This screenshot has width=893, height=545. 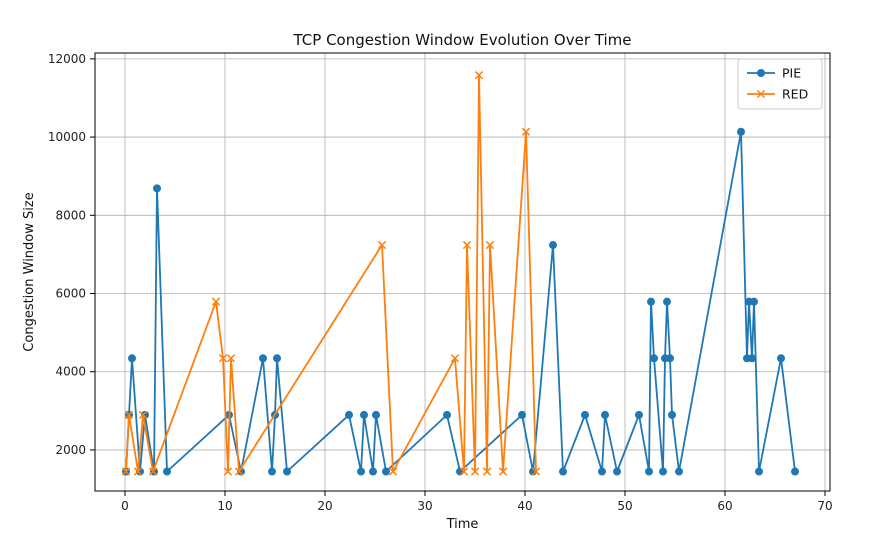 I want to click on x-tick-label: 60, so click(x=724, y=506).